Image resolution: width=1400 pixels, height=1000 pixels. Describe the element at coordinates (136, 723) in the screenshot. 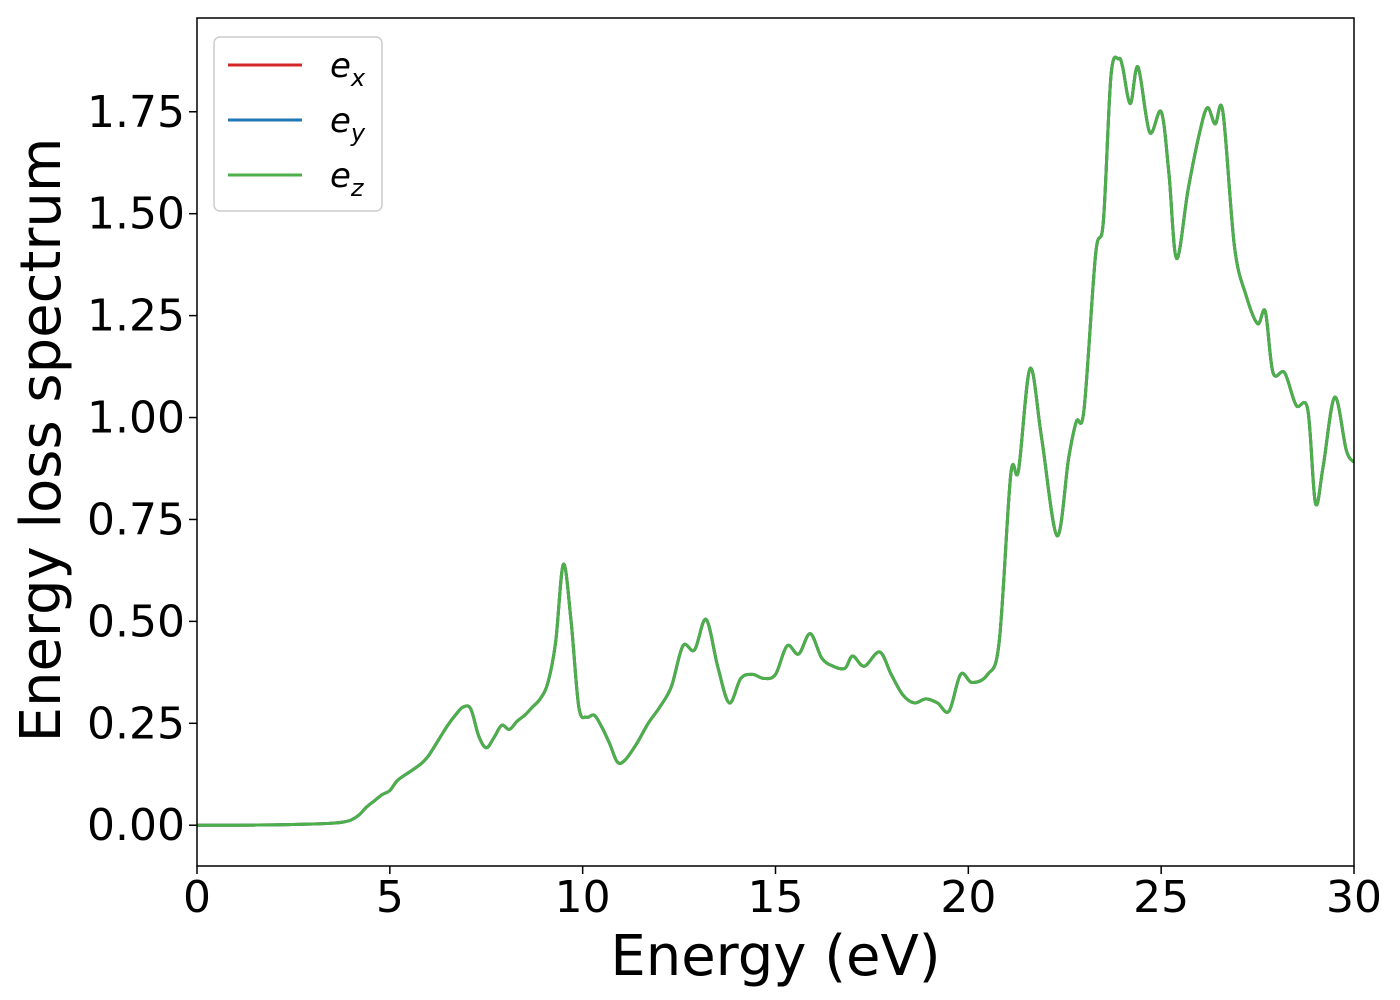

I see `y-tick-label: 0.25` at that location.